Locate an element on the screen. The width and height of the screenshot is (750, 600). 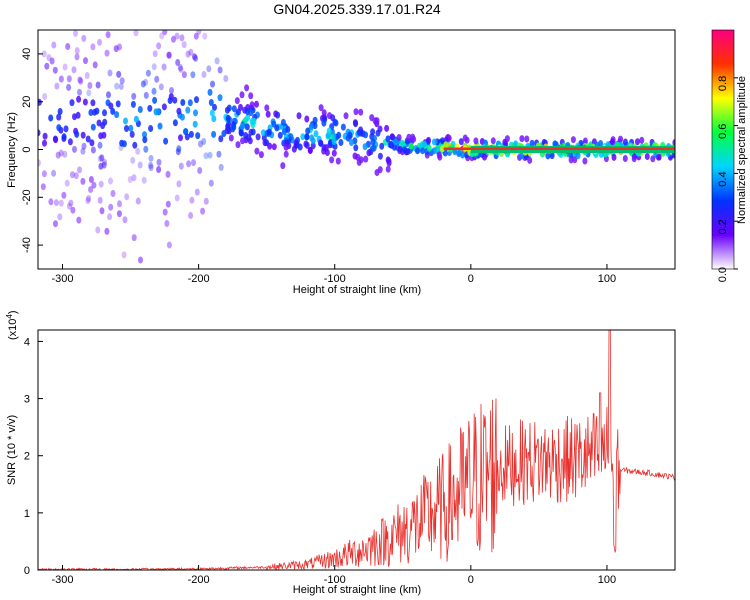
y-tick-label: 2 is located at coordinates (27, 457).